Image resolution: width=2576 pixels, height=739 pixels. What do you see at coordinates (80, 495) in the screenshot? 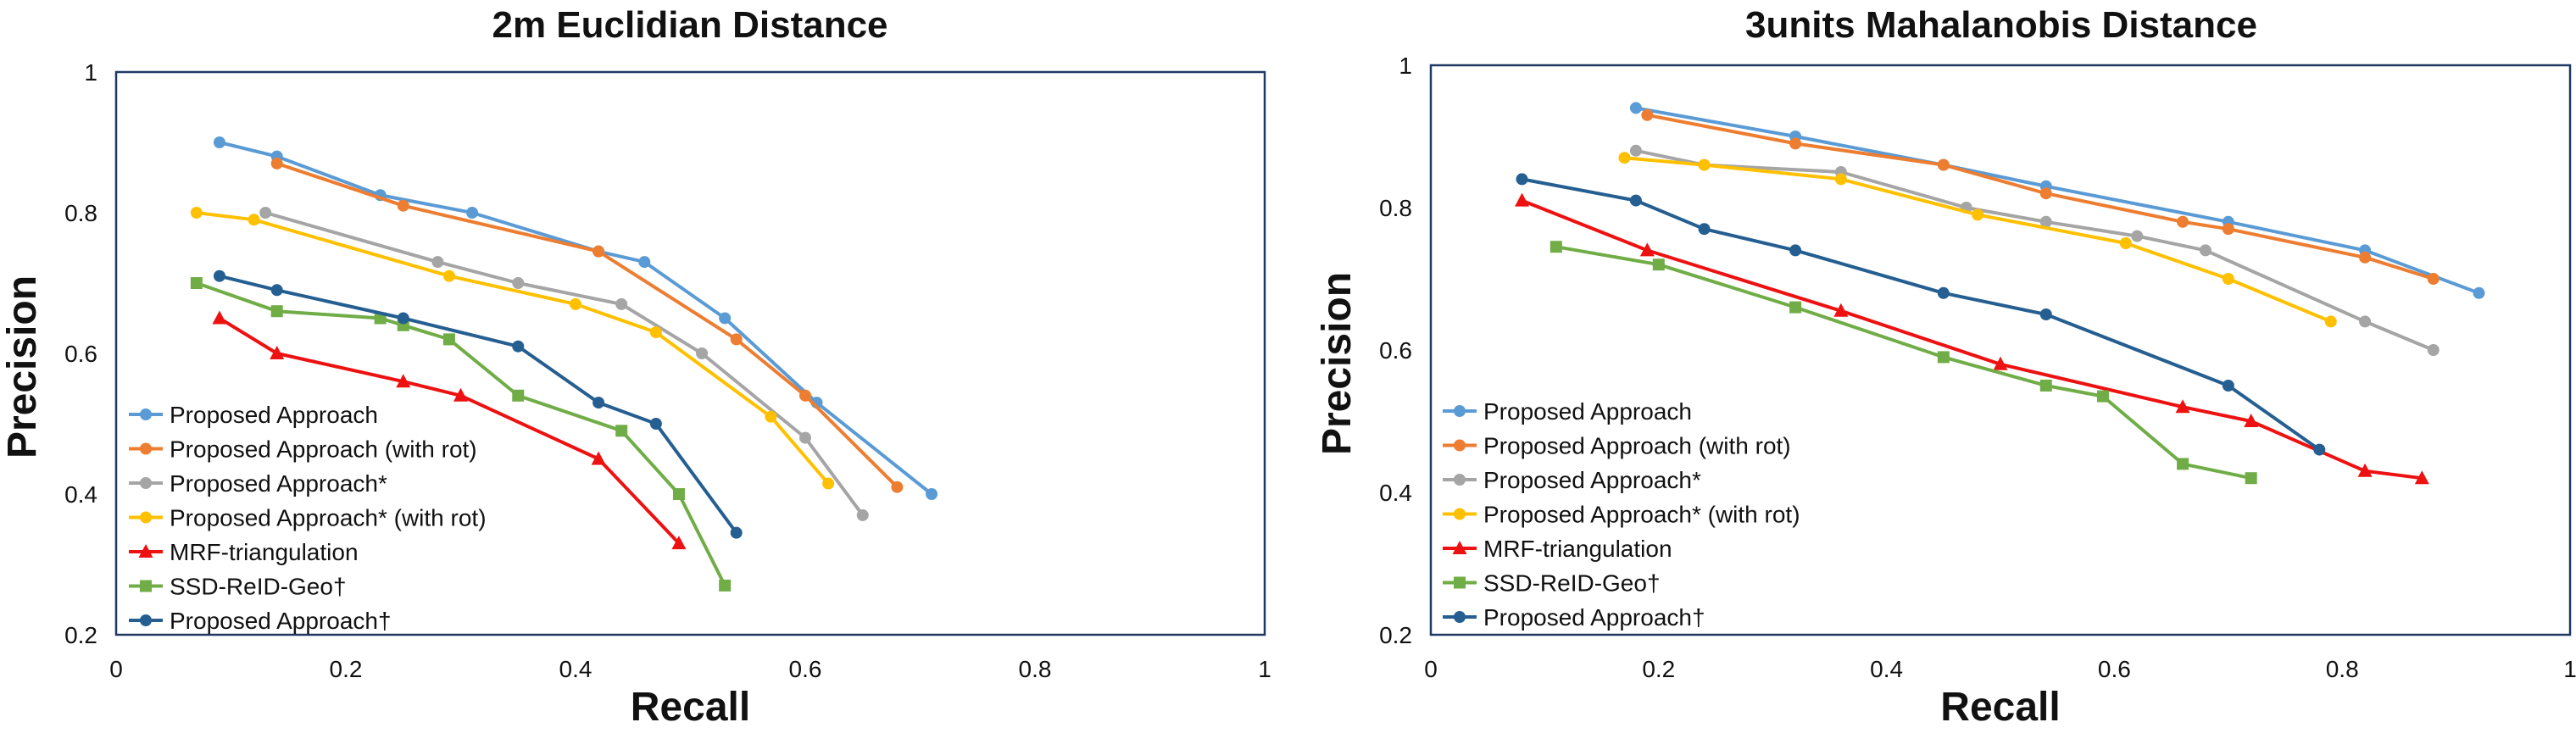
I see `y-tick-label: 0.4` at bounding box center [80, 495].